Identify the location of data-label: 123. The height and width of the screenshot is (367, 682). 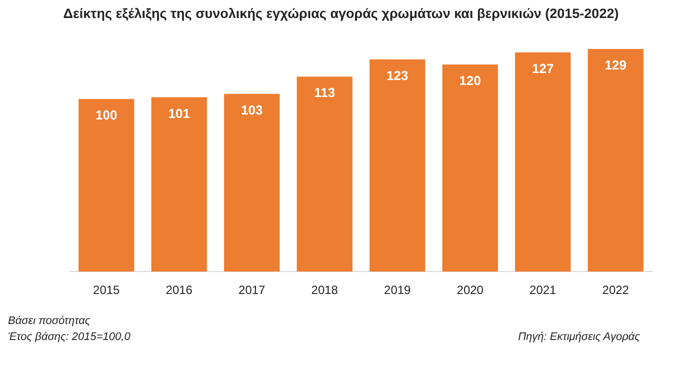
(397, 75).